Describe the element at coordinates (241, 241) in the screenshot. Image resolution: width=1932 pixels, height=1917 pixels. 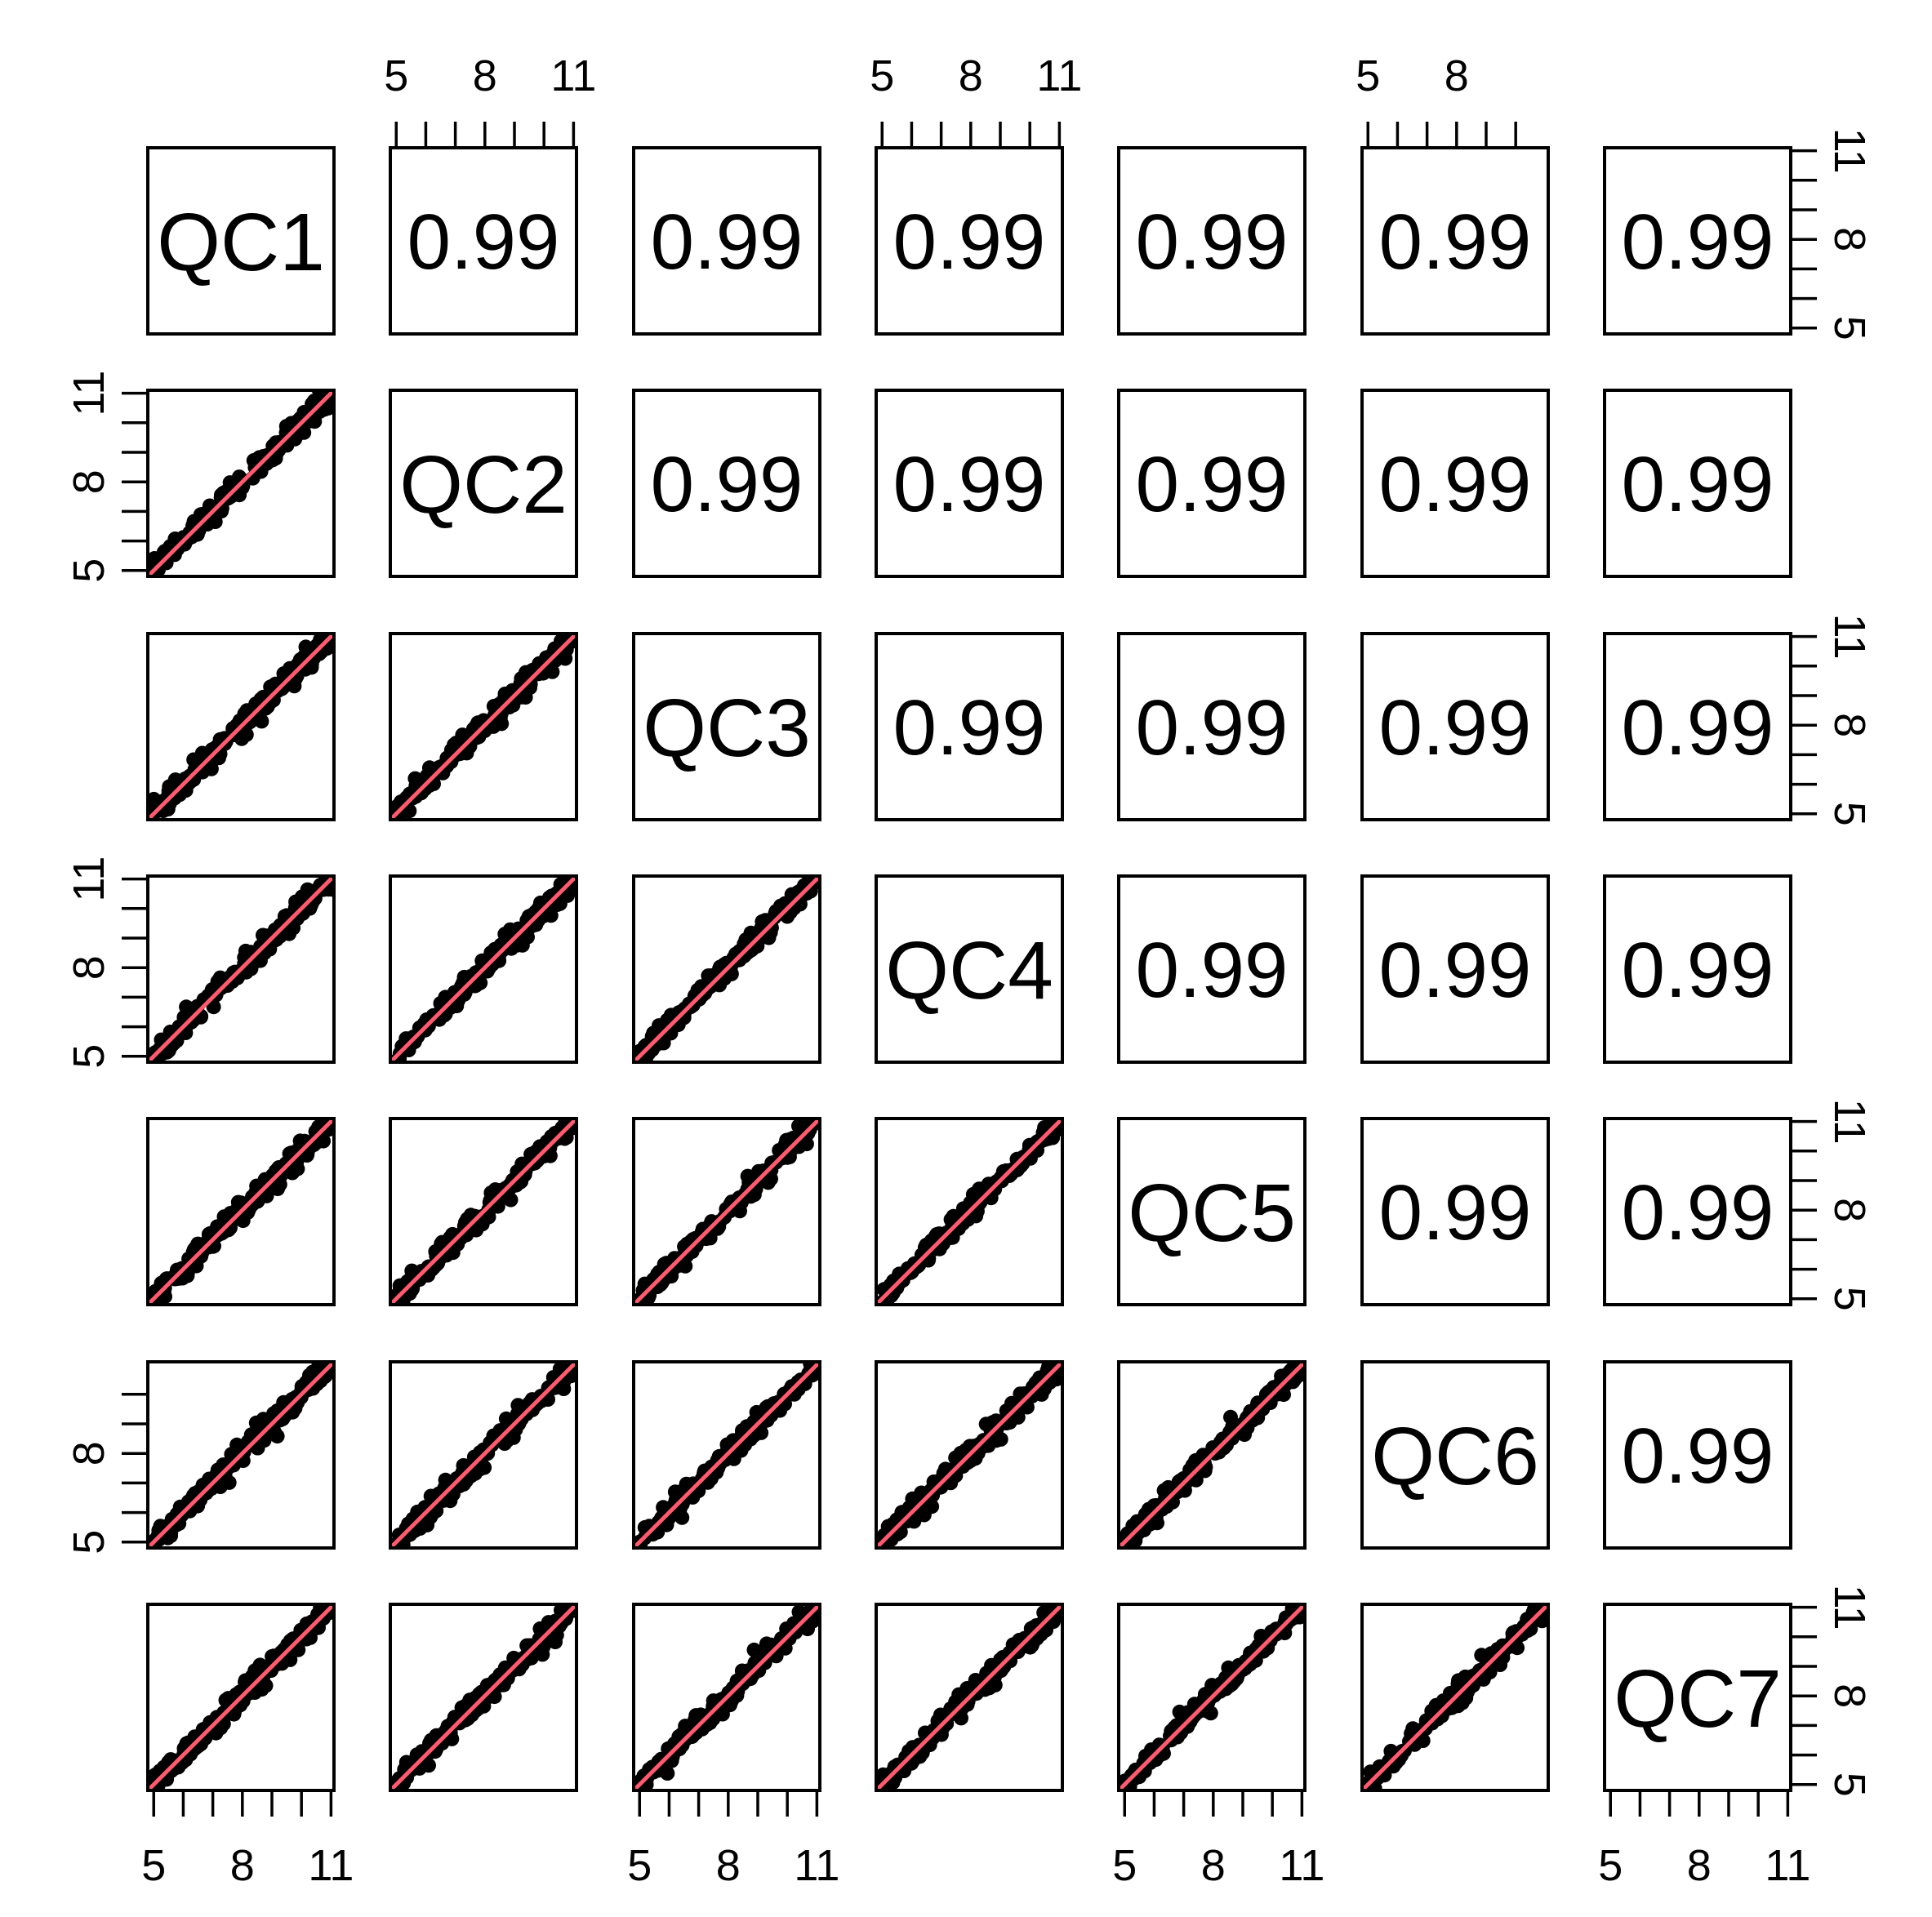
I see `panel-r1-c1: QC1` at that location.